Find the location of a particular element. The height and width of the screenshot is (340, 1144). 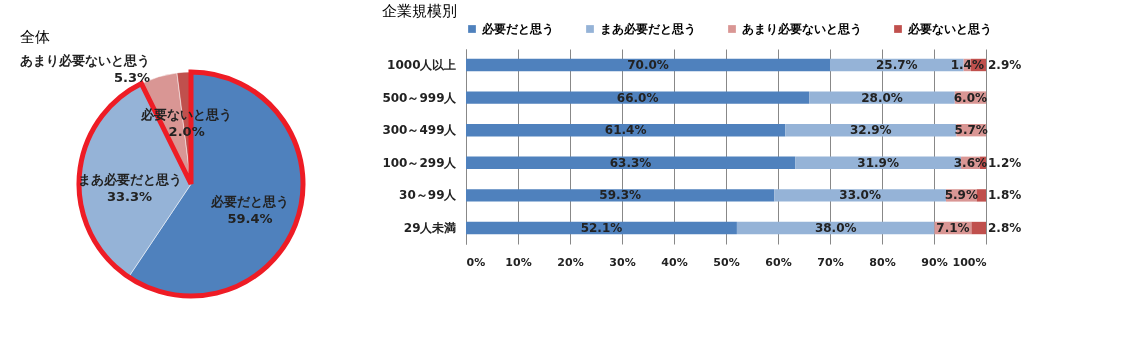

data-label: 6.0% is located at coordinates (970, 97).